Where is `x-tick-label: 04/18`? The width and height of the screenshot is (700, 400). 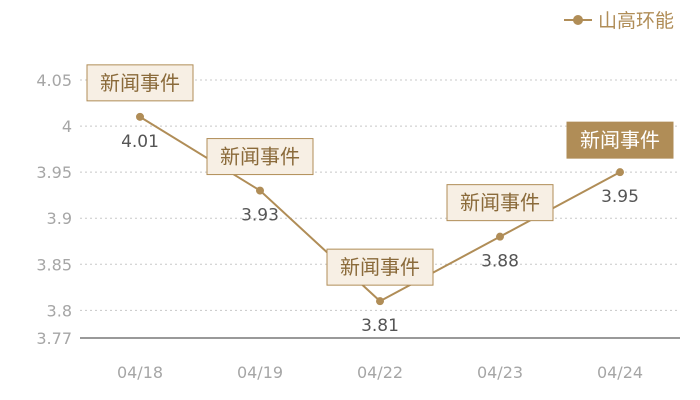 x-tick-label: 04/18 is located at coordinates (140, 372).